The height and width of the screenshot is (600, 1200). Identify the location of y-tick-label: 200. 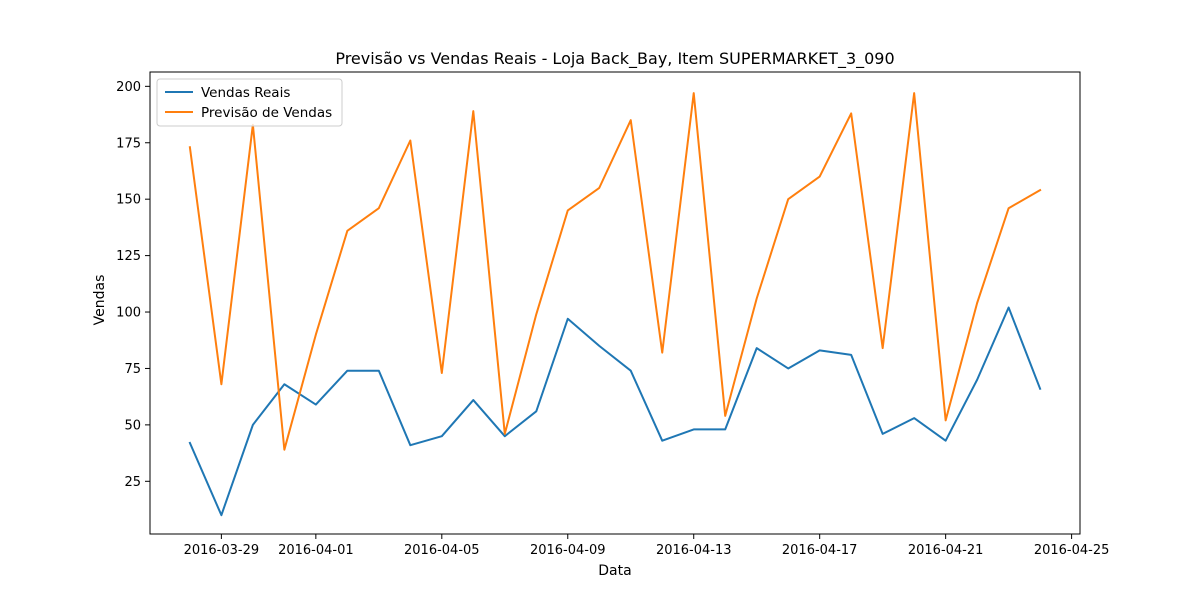
(128, 87).